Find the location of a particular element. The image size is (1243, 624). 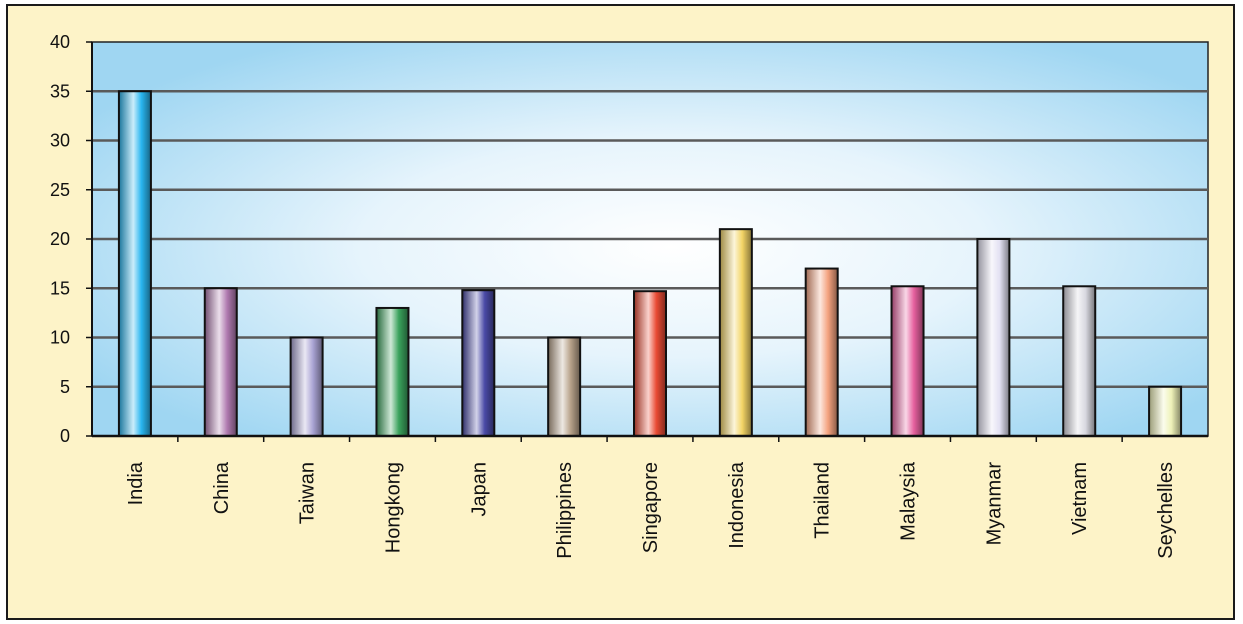

y-tick-label: 35 is located at coordinates (60, 91).